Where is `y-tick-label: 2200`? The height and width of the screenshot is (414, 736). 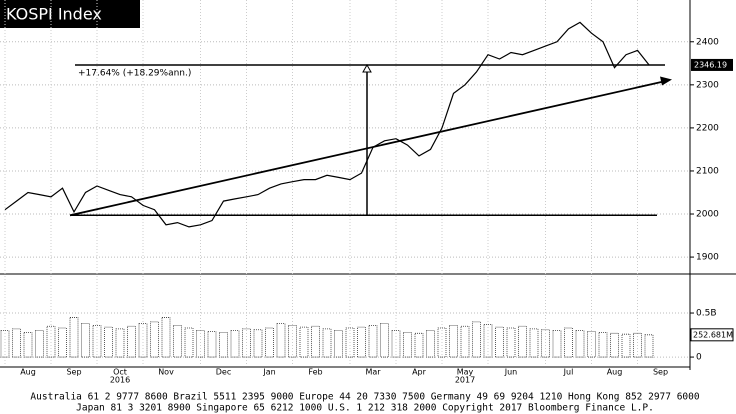
y-tick-label: 2200 is located at coordinates (707, 128).